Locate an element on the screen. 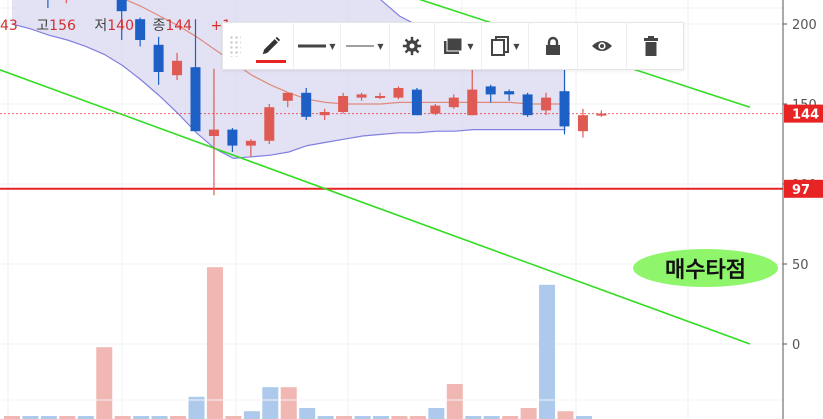 The image size is (823, 419). settings-icon is located at coordinates (412, 46).